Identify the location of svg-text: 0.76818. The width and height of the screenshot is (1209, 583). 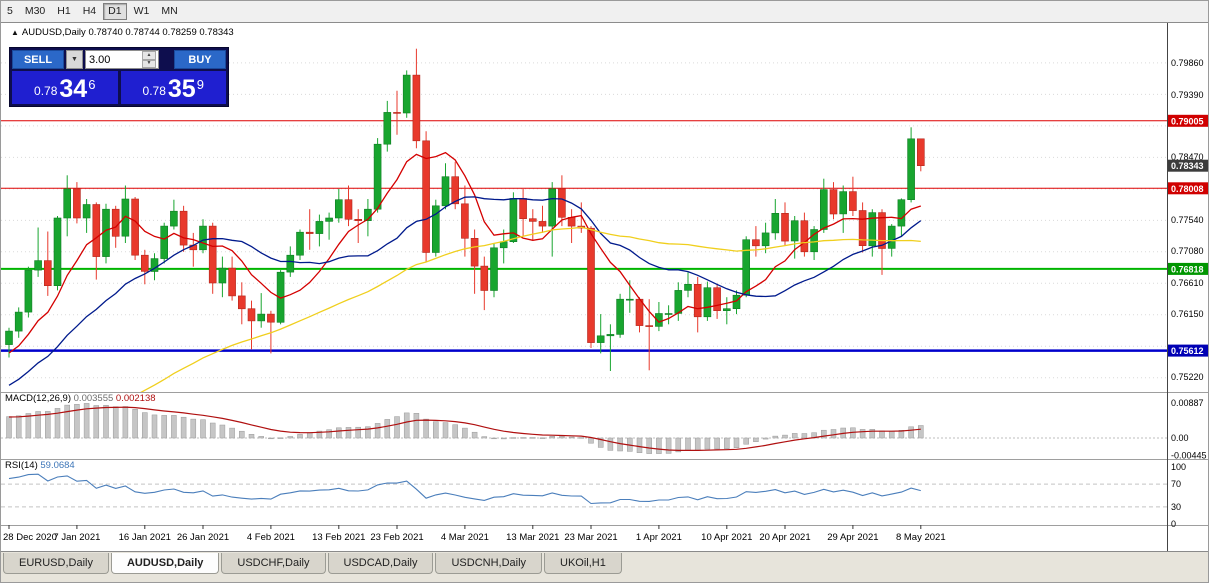
(1187, 269).